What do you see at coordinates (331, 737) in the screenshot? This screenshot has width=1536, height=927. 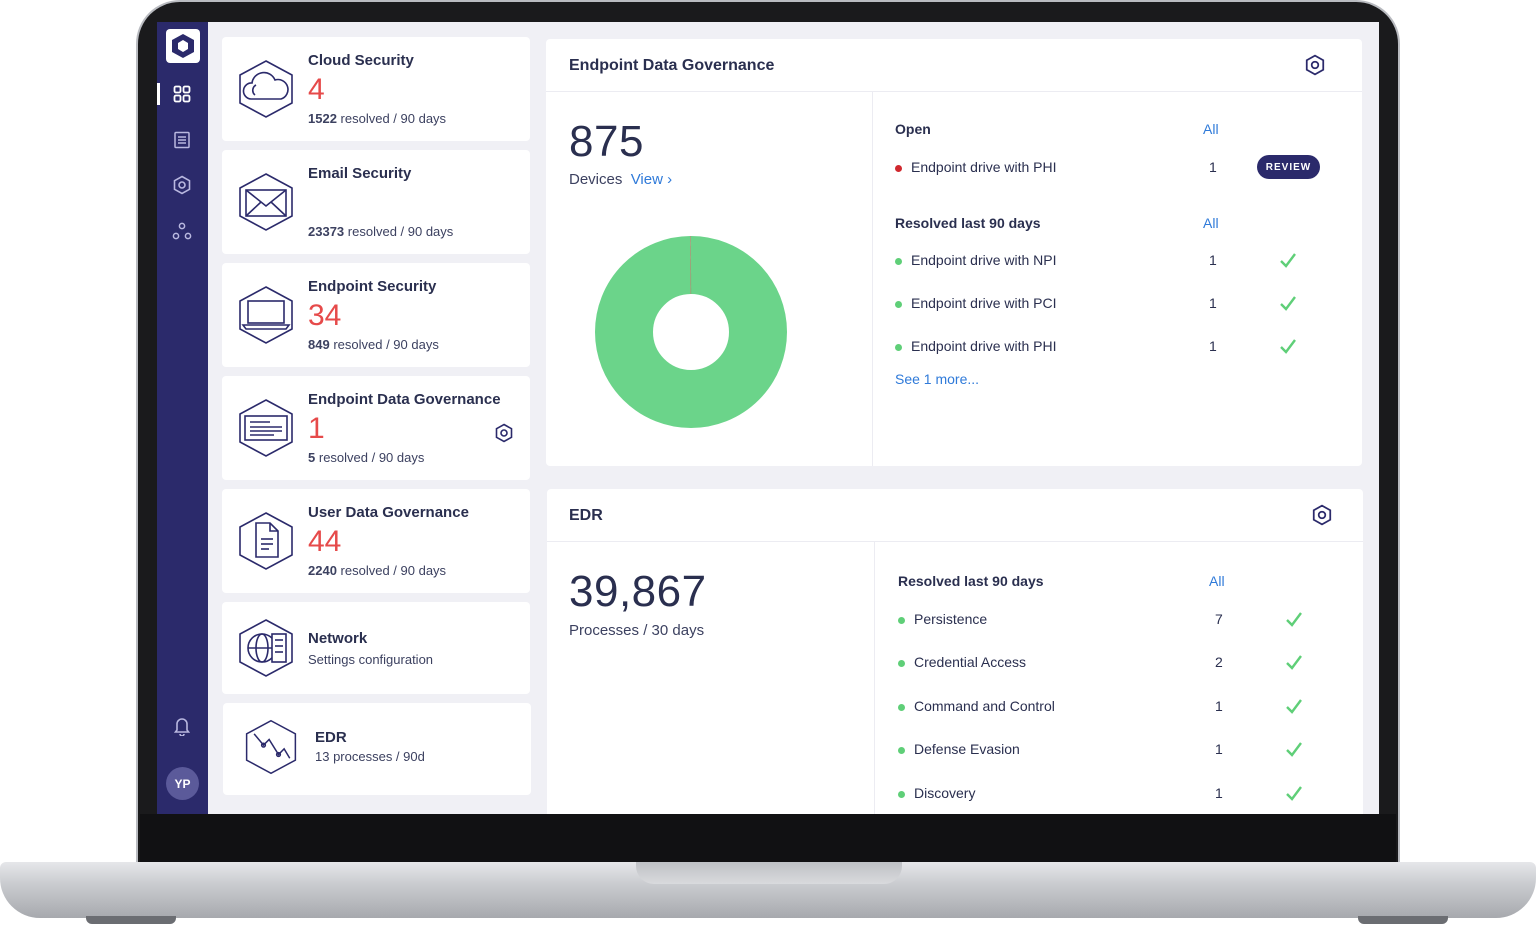 I see `card-title: EDR` at bounding box center [331, 737].